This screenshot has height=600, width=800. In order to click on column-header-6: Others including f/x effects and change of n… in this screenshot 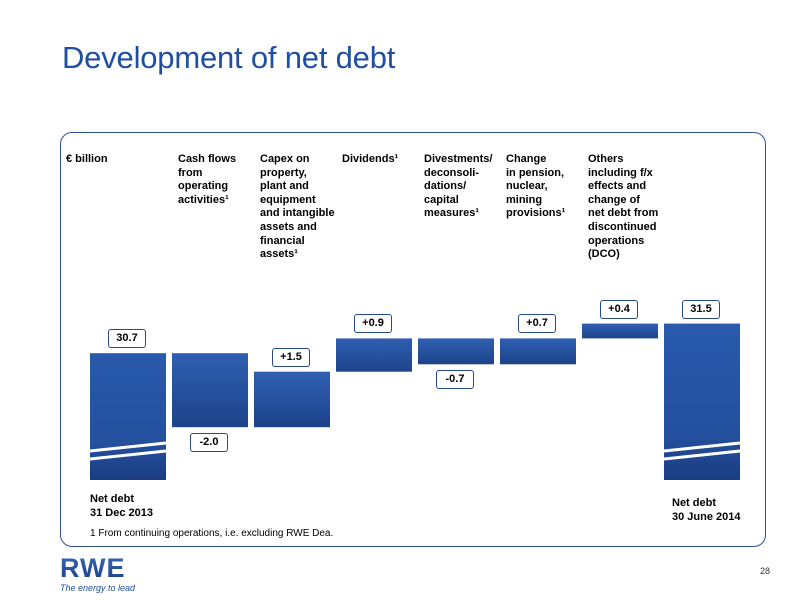, I will do `click(623, 207)`.